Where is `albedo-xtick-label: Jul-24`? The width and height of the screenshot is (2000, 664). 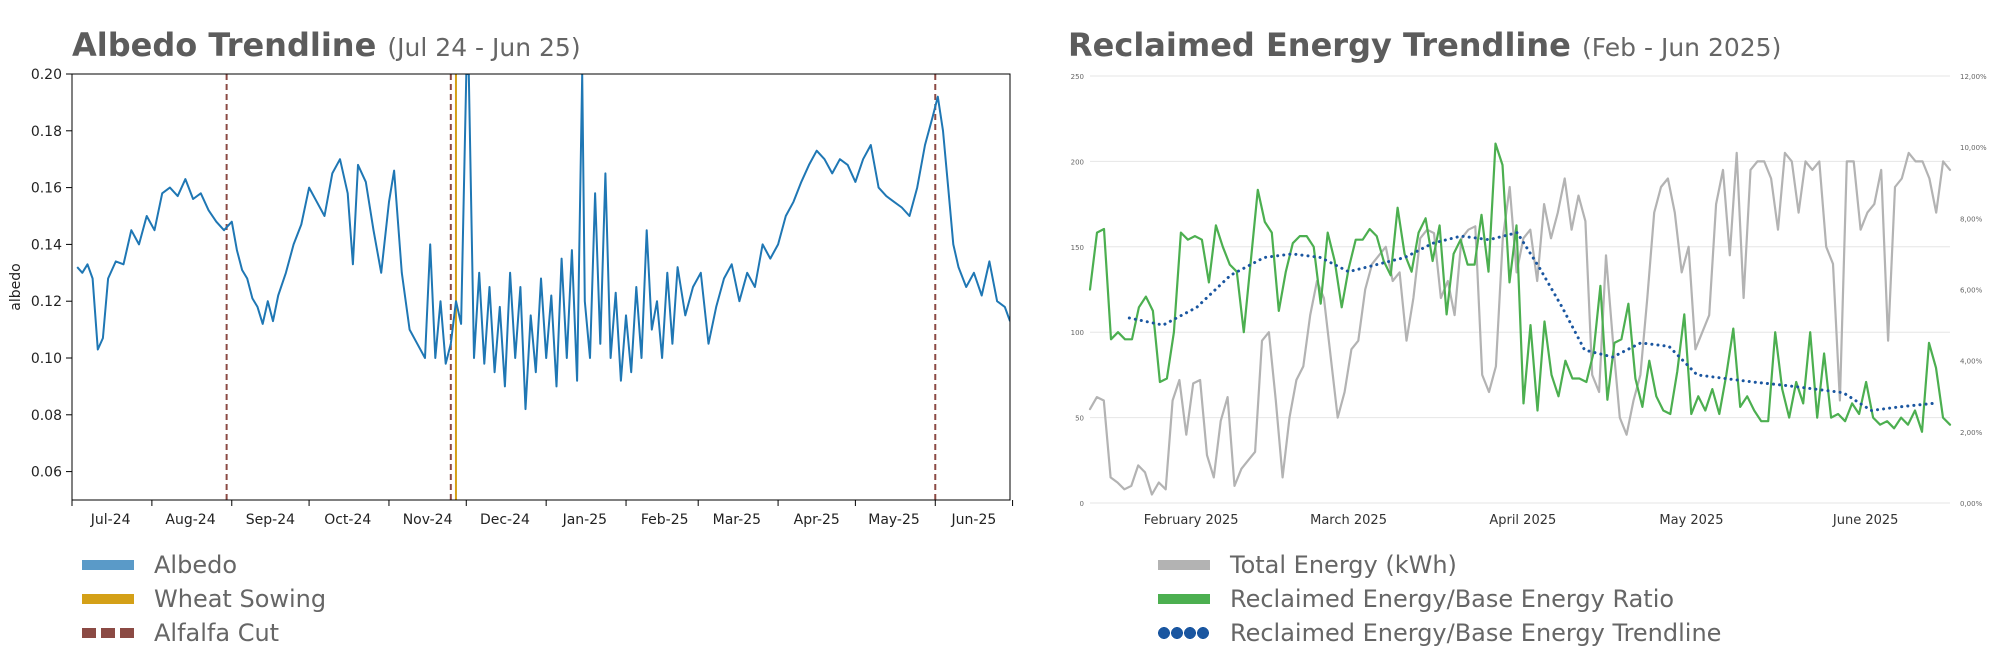 albedo-xtick-label: Jul-24 is located at coordinates (110, 520).